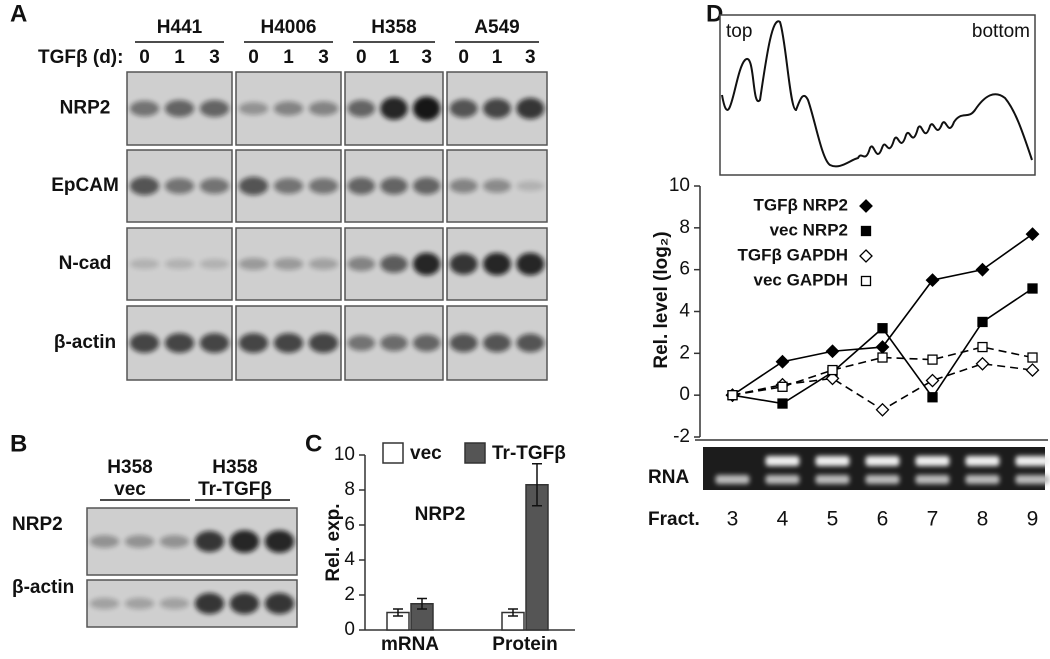 The width and height of the screenshot is (1050, 659). Describe the element at coordinates (426, 453) in the screenshot. I see `legend-label: vec` at that location.